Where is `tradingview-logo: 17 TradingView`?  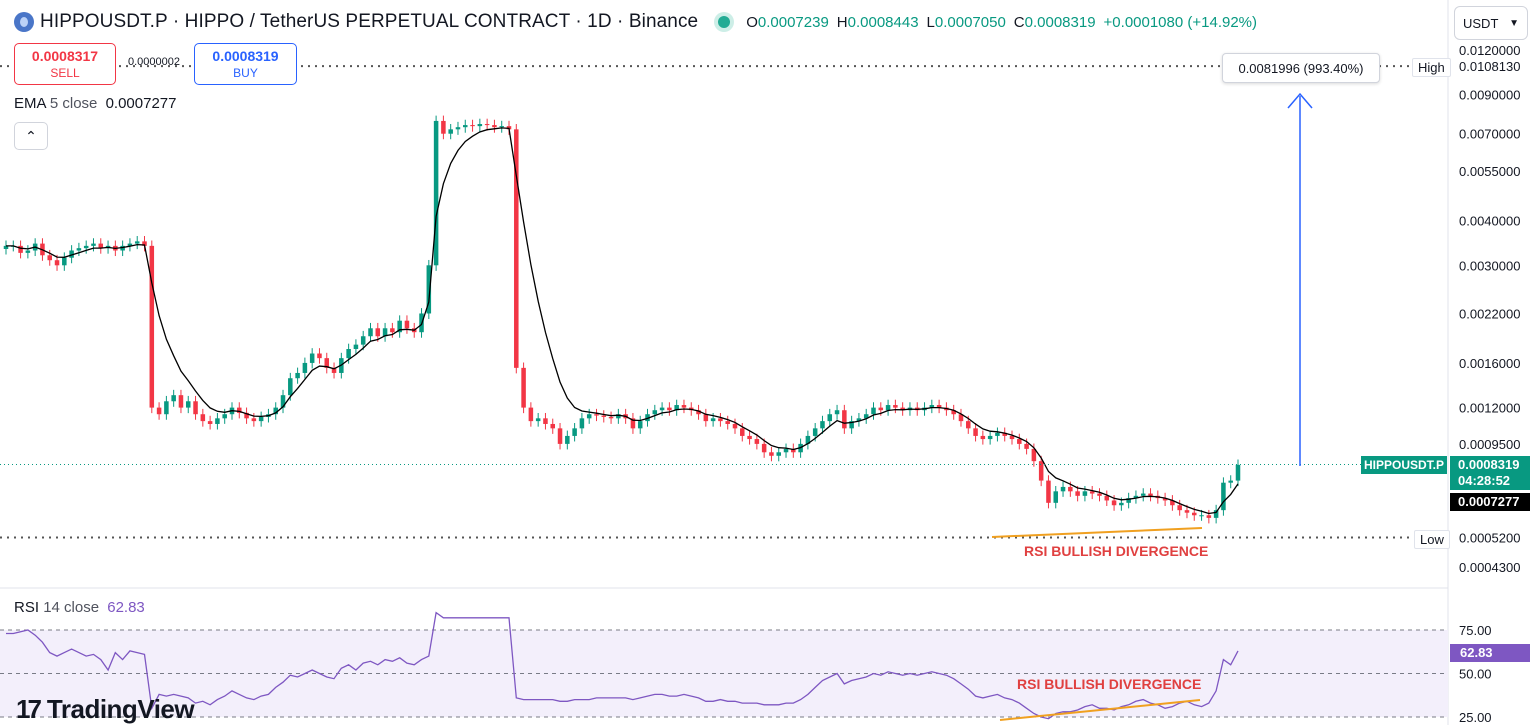 tradingview-logo: 17 TradingView is located at coordinates (105, 709).